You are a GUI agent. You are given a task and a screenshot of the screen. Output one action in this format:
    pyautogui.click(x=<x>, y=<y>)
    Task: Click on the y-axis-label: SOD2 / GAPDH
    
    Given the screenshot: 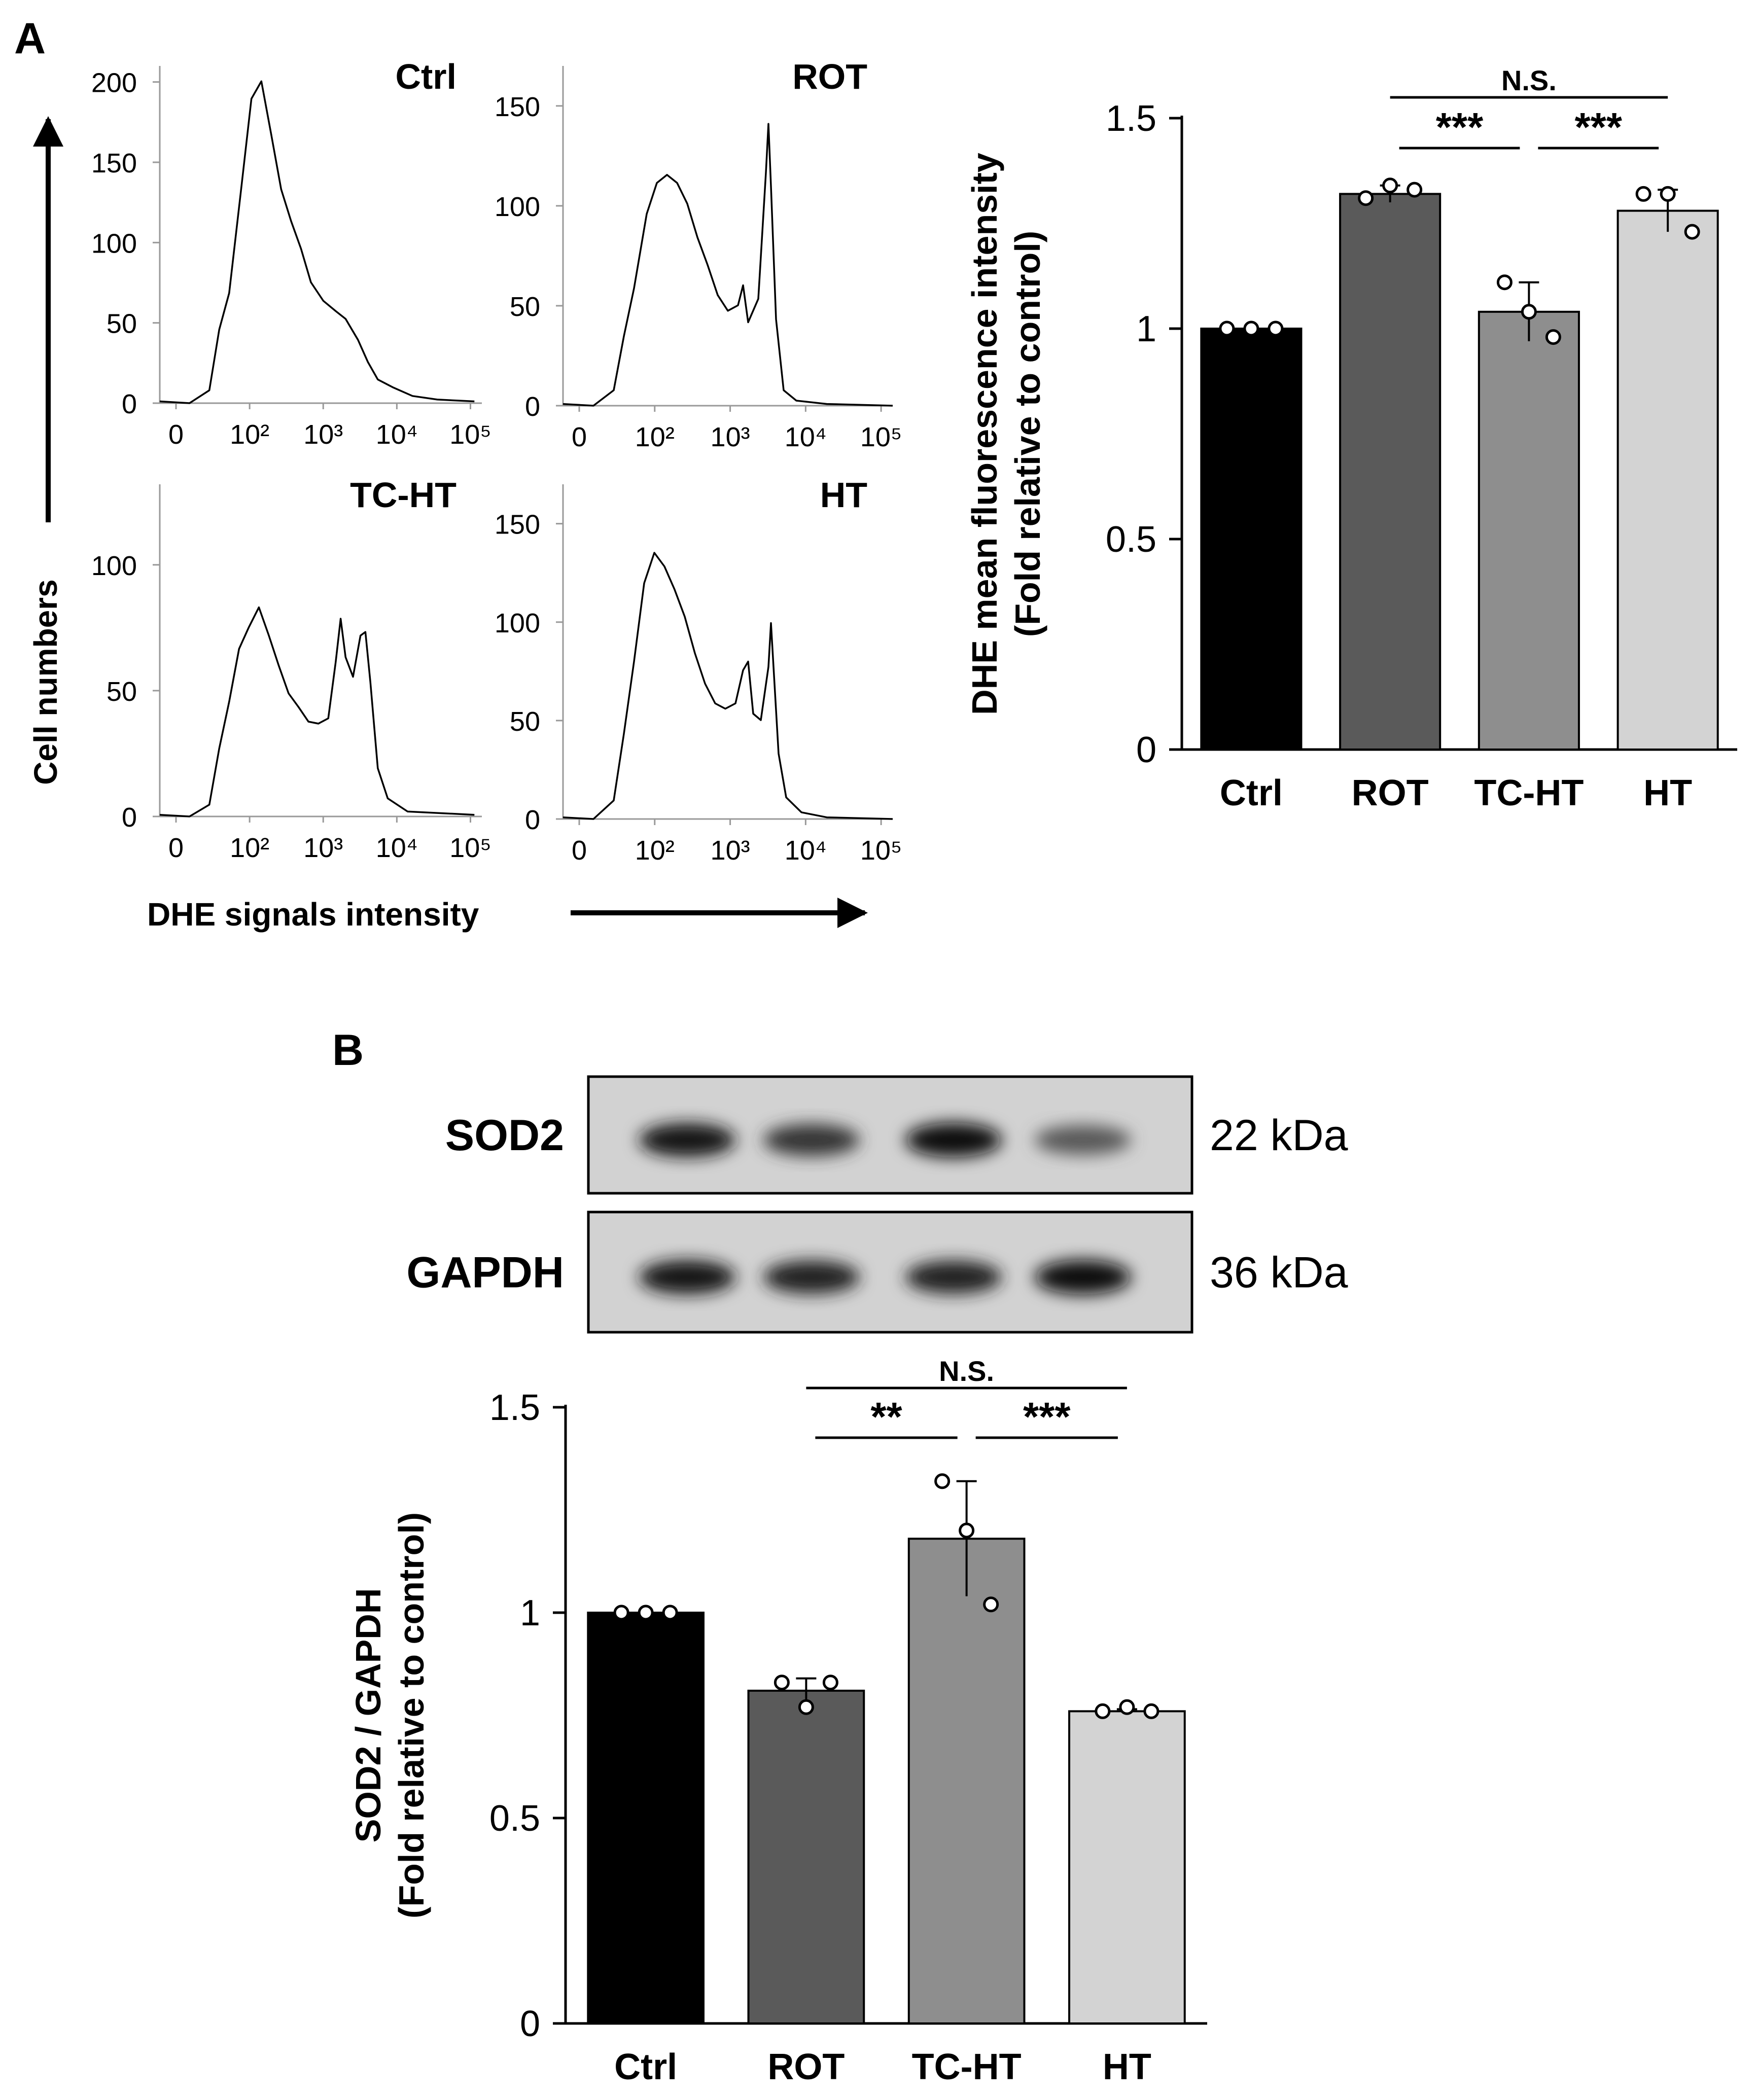 What is the action you would take?
    pyautogui.click(x=368, y=1715)
    